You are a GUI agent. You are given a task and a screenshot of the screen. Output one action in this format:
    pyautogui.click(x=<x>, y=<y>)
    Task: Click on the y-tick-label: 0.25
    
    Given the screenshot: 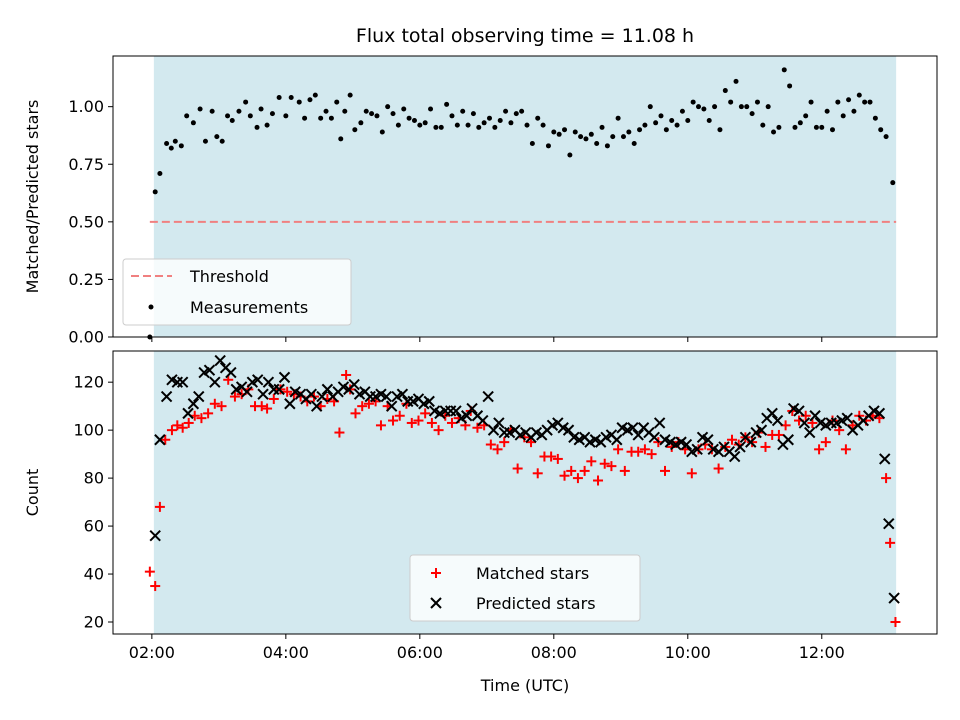 What is the action you would take?
    pyautogui.click(x=86, y=279)
    